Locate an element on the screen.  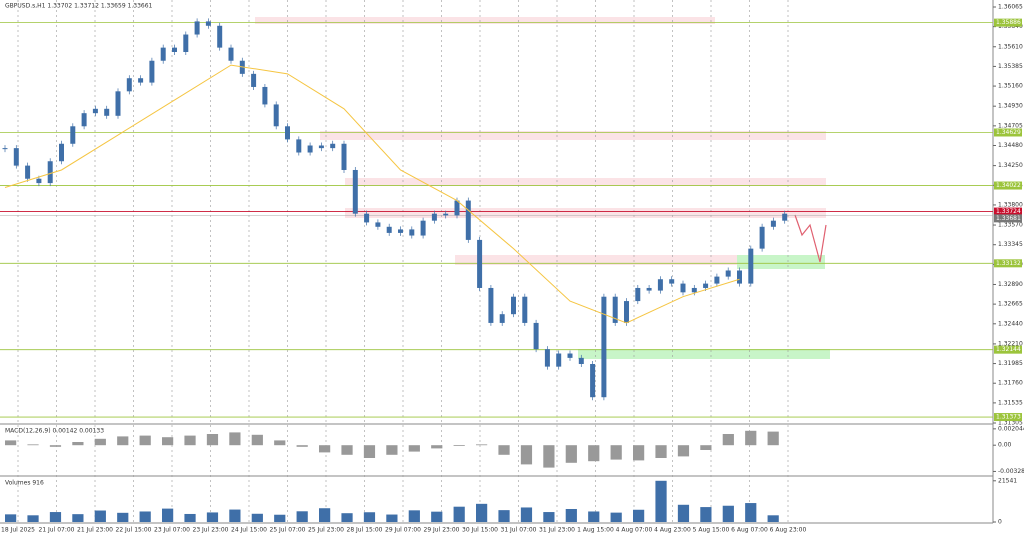
y-tick-label: 1.31535 is located at coordinates (1010, 402).